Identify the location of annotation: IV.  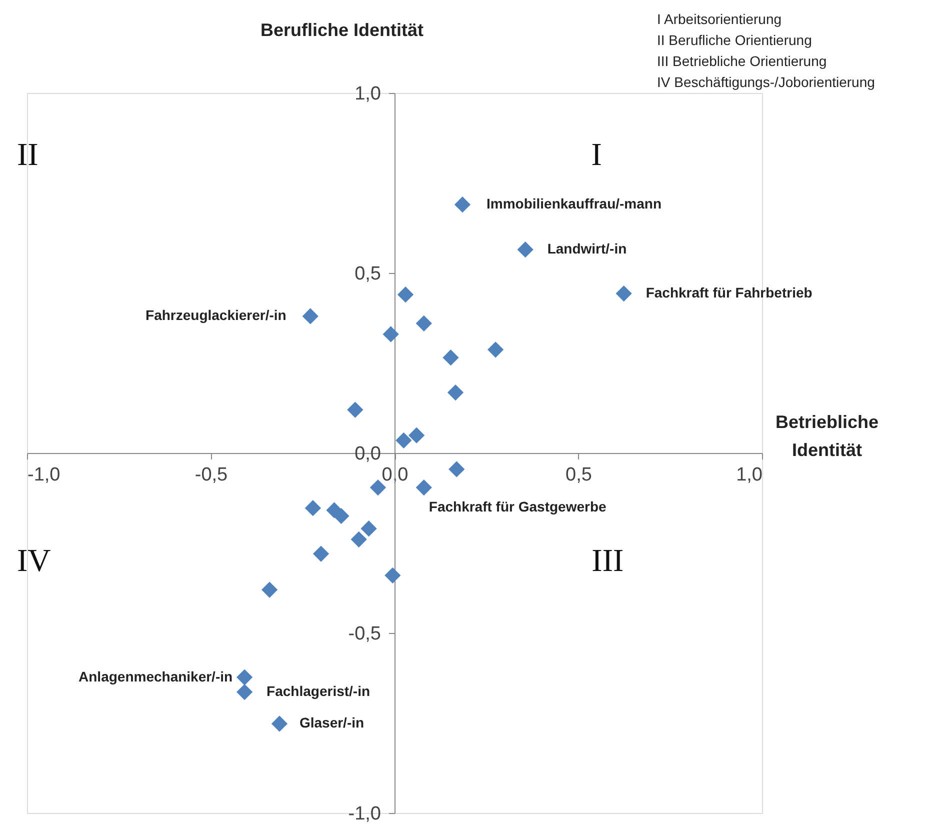
(34, 560).